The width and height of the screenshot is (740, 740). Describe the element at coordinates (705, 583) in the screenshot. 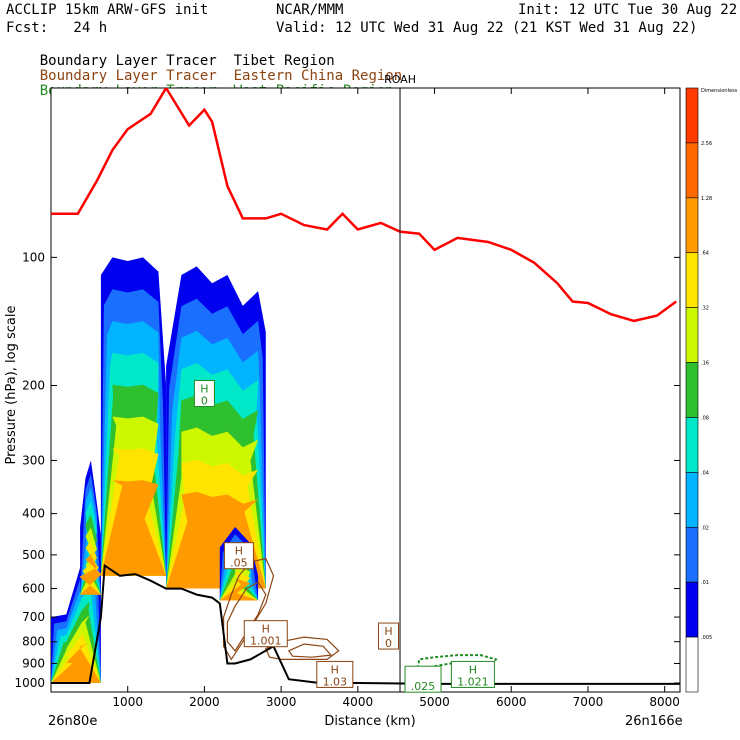

I see `colorbar-label: .01` at that location.